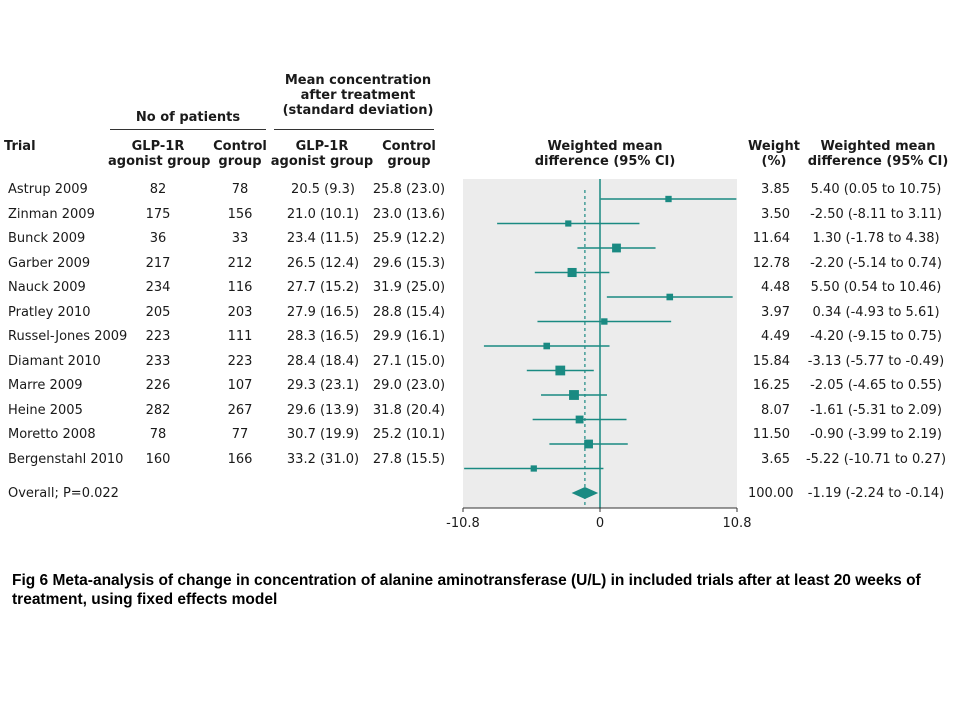 This screenshot has height=720, width=960. What do you see at coordinates (358, 95) in the screenshot?
I see `mean-concentration-line-2: after treatment` at bounding box center [358, 95].